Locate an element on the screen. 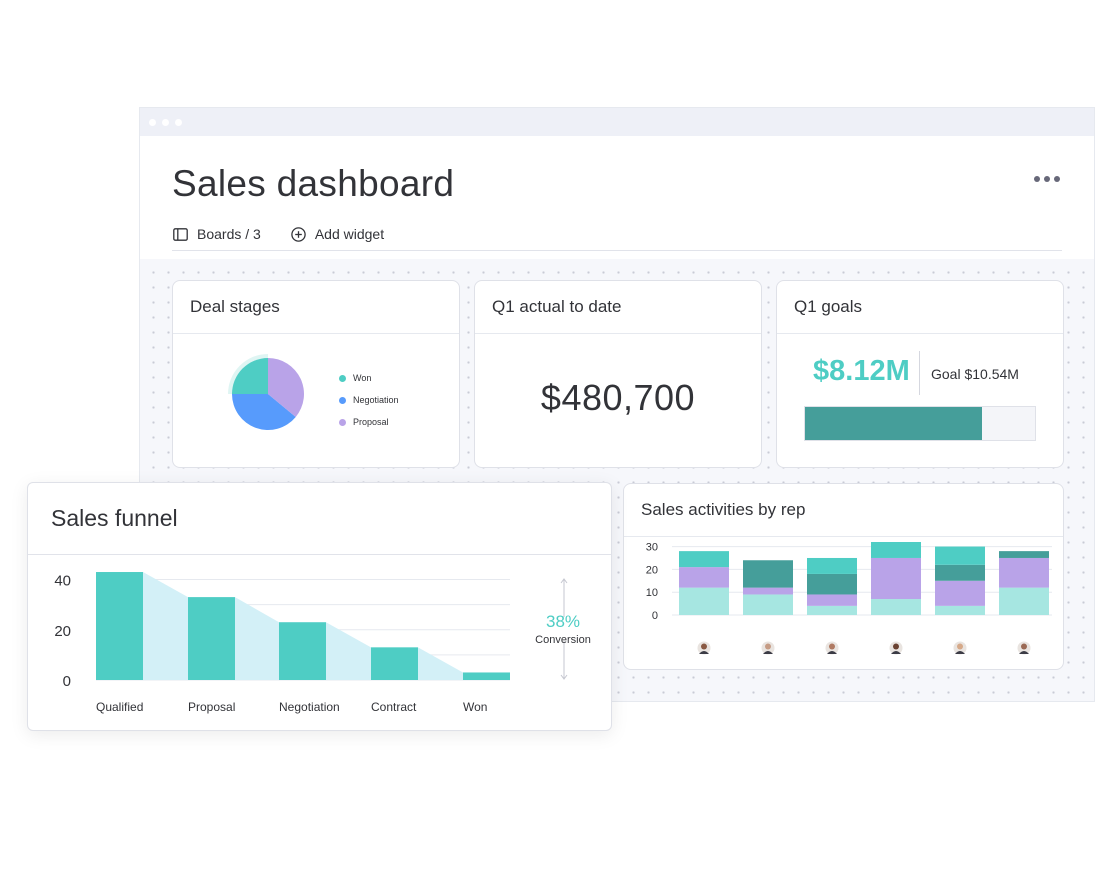  conversion-label: Conversion is located at coordinates (563, 640).